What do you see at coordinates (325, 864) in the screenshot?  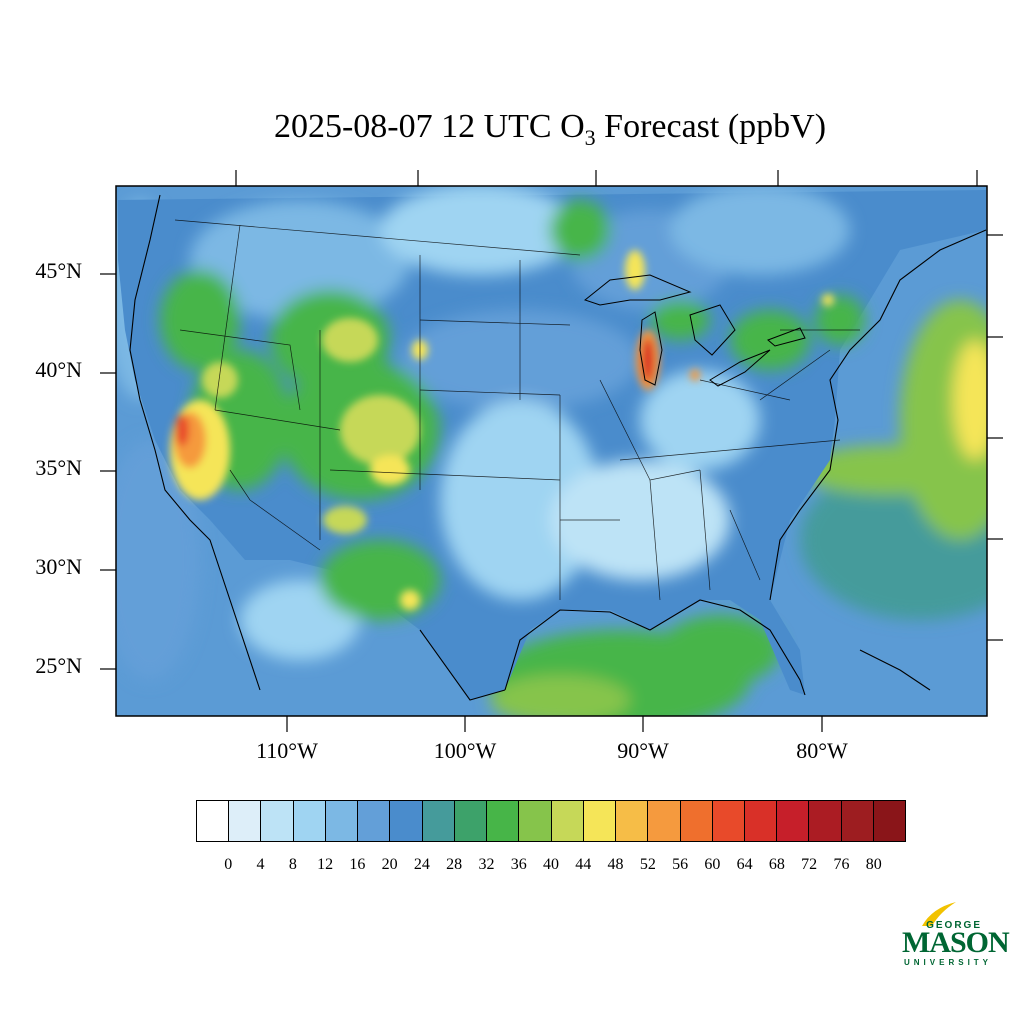 I see `colorbar-label: 12` at bounding box center [325, 864].